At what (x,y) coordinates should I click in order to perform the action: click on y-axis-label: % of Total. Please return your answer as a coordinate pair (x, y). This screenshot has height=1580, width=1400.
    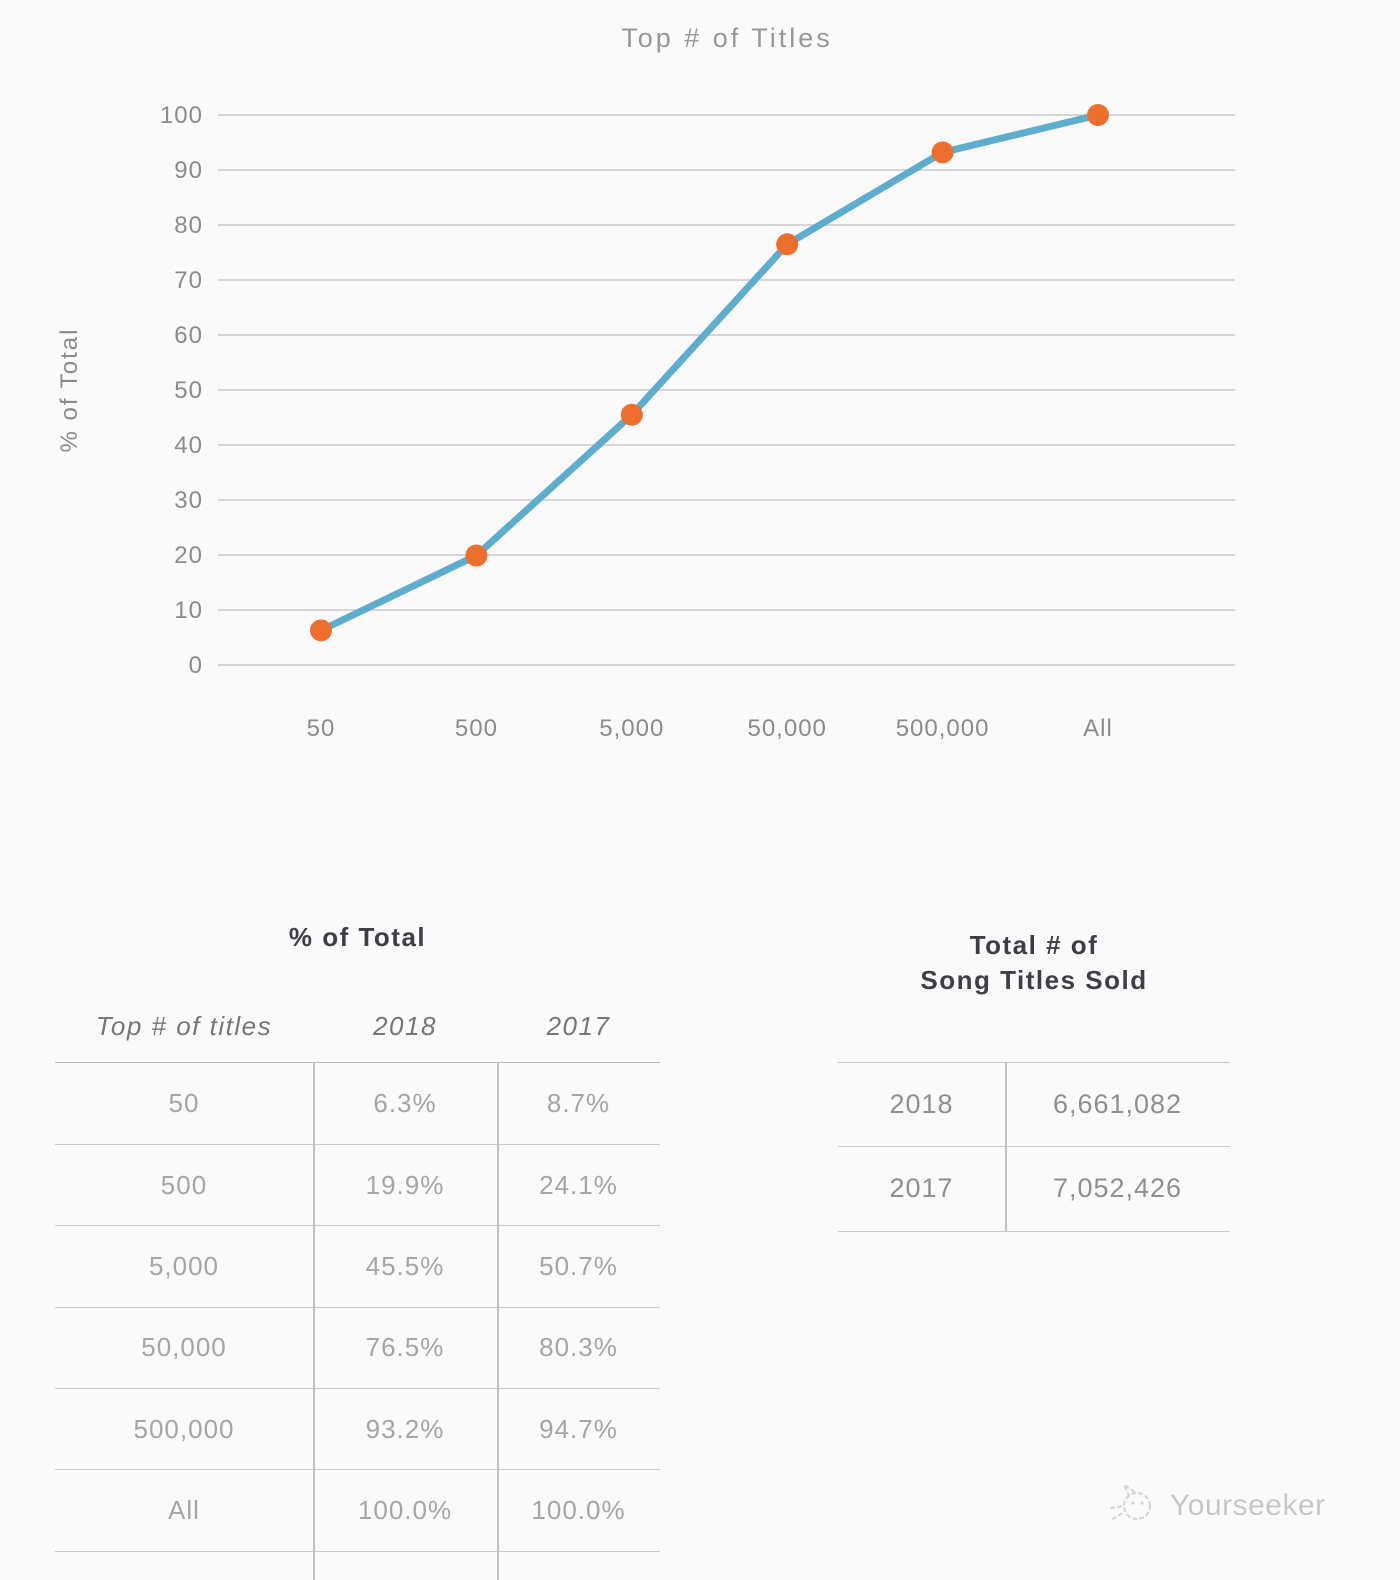
    Looking at the image, I should click on (69, 390).